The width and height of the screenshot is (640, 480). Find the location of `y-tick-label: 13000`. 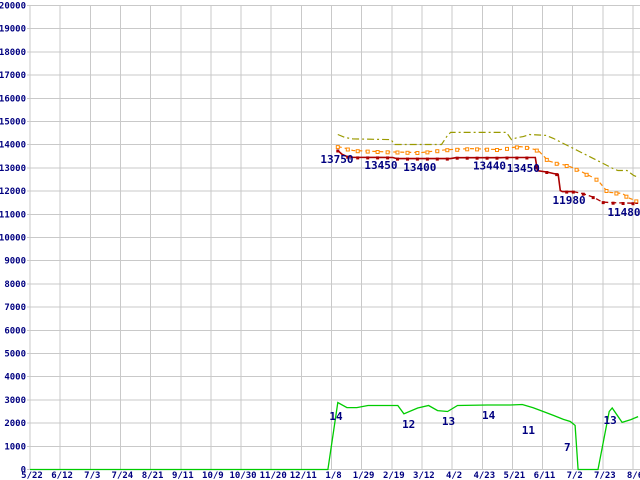

y-tick-label: 13000 is located at coordinates (13, 169).